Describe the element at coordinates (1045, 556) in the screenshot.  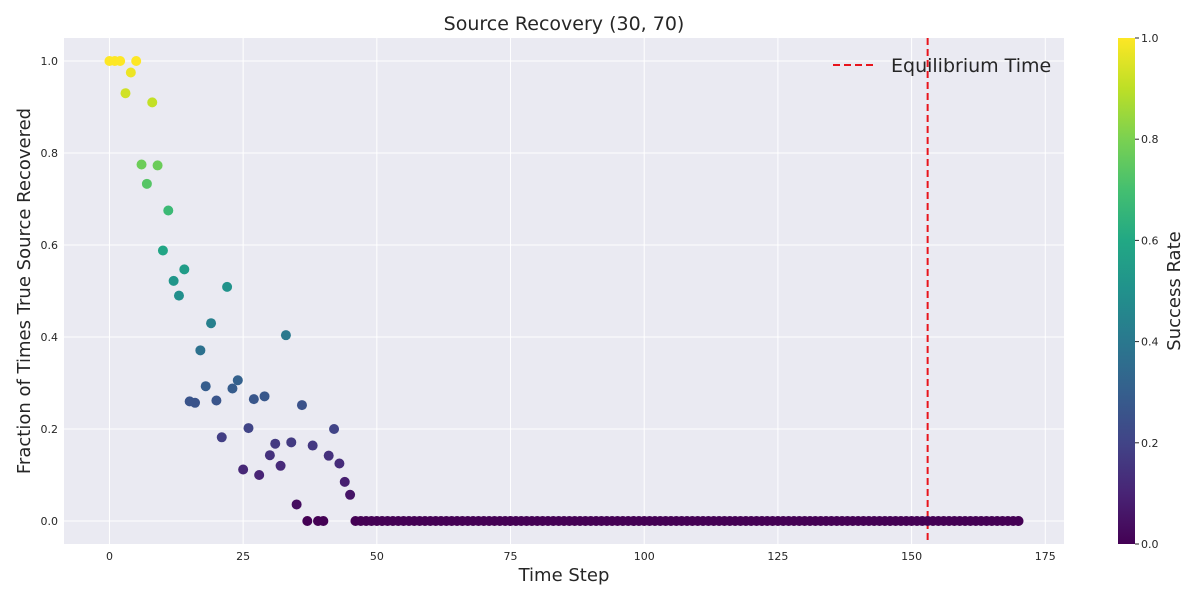
I see `x-tick-label: 175` at that location.